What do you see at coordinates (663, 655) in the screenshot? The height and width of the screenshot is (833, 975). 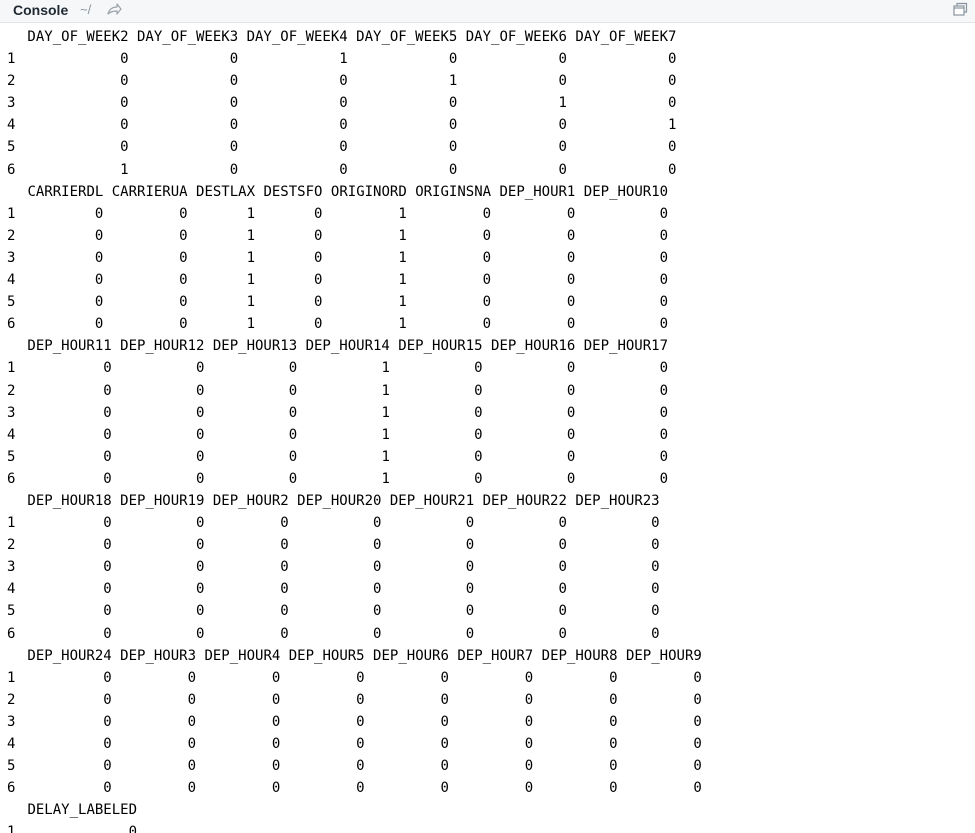 I see `column-header: DEP_HOUR9` at bounding box center [663, 655].